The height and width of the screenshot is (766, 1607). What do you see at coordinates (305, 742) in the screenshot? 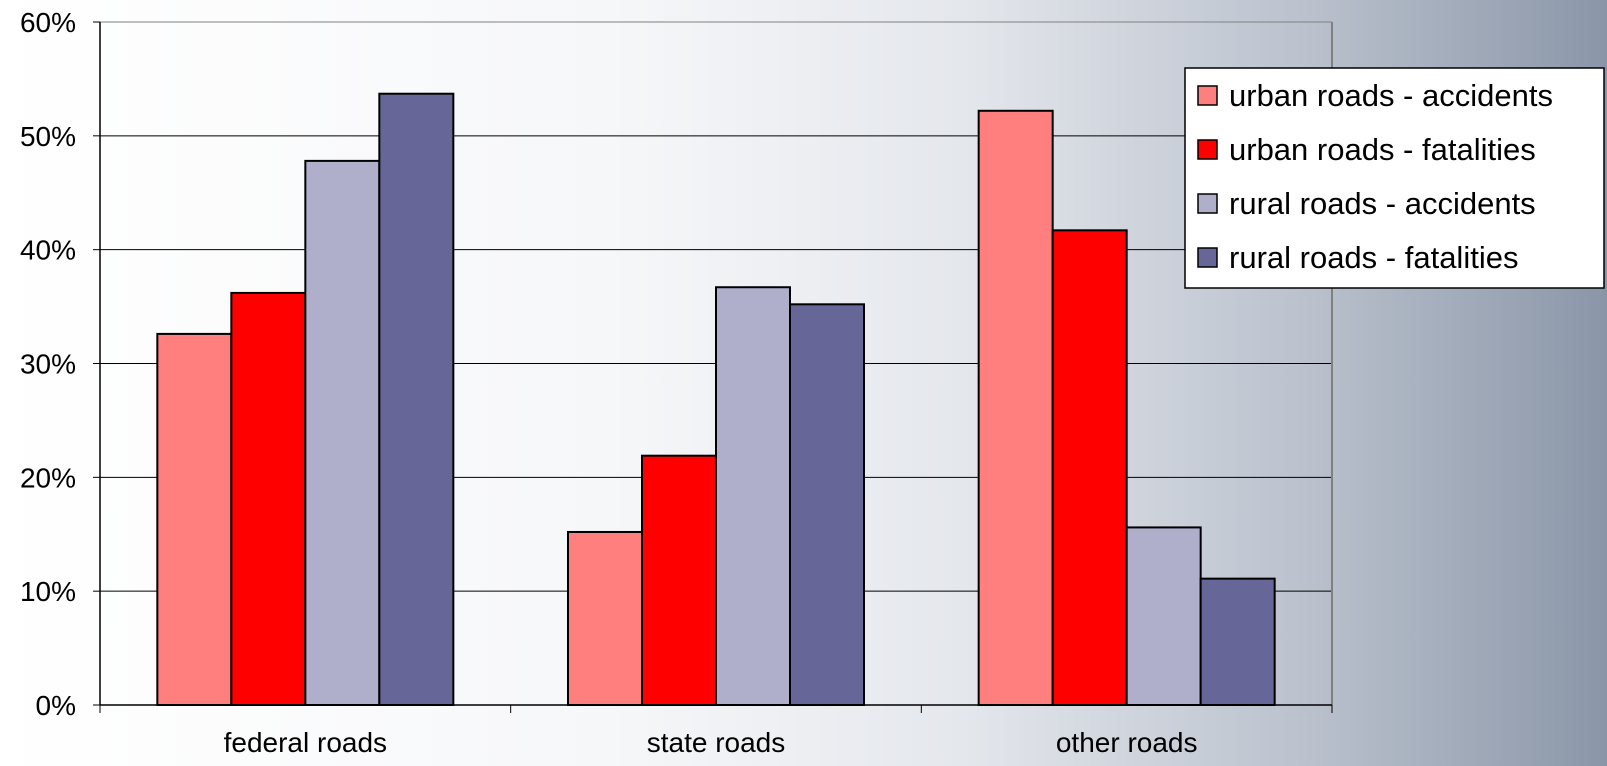
I see `x-tick-label: federal roads` at bounding box center [305, 742].